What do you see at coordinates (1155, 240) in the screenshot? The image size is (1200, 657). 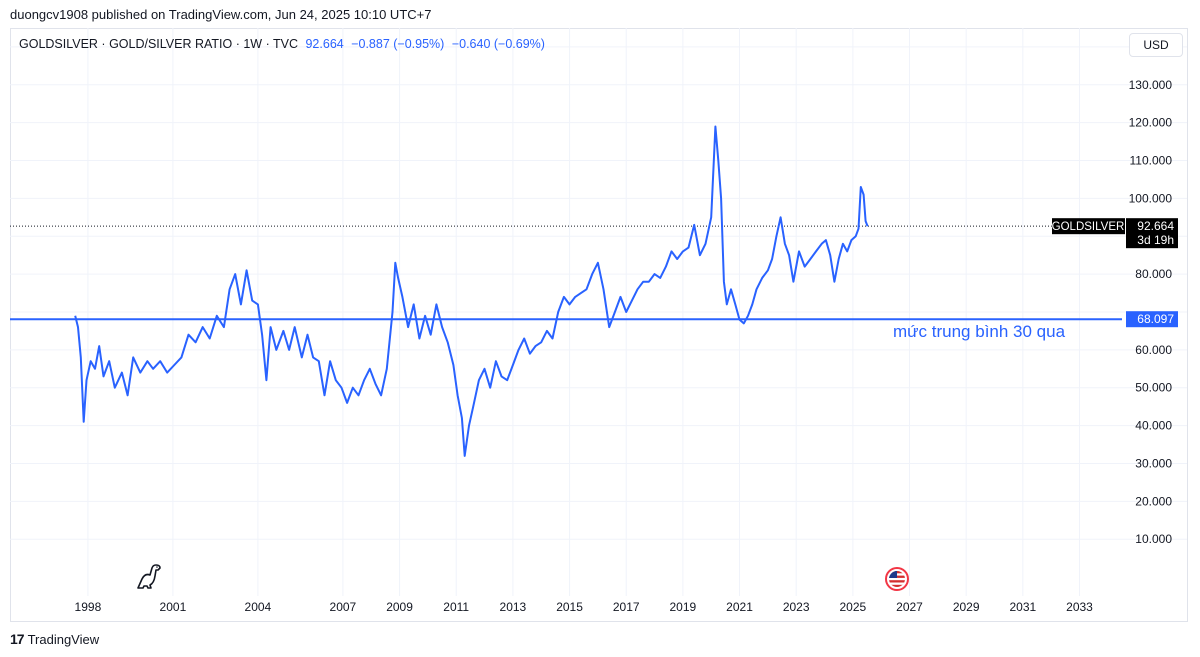 I see `bar-countdown: 3d 19h` at bounding box center [1155, 240].